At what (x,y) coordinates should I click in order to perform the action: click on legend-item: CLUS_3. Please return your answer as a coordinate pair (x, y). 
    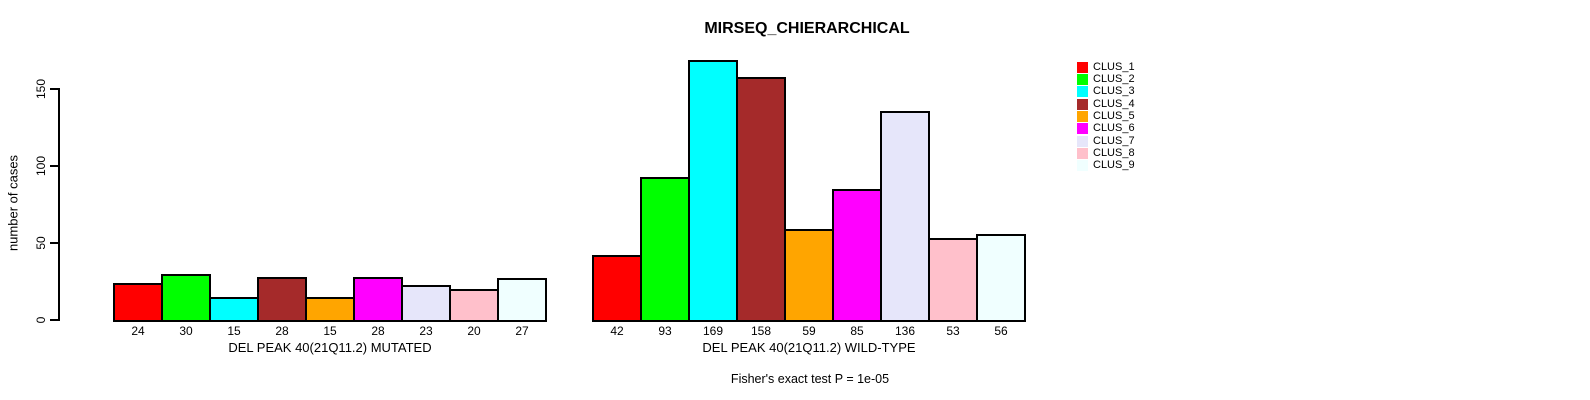
    Looking at the image, I should click on (1106, 92).